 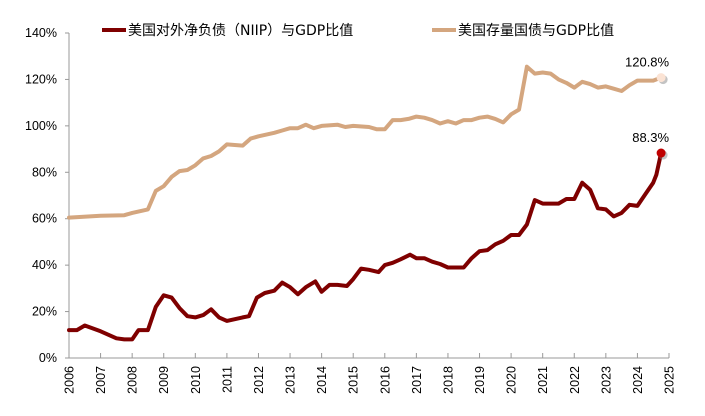 I want to click on x-tick-label: 2008, so click(x=133, y=380).